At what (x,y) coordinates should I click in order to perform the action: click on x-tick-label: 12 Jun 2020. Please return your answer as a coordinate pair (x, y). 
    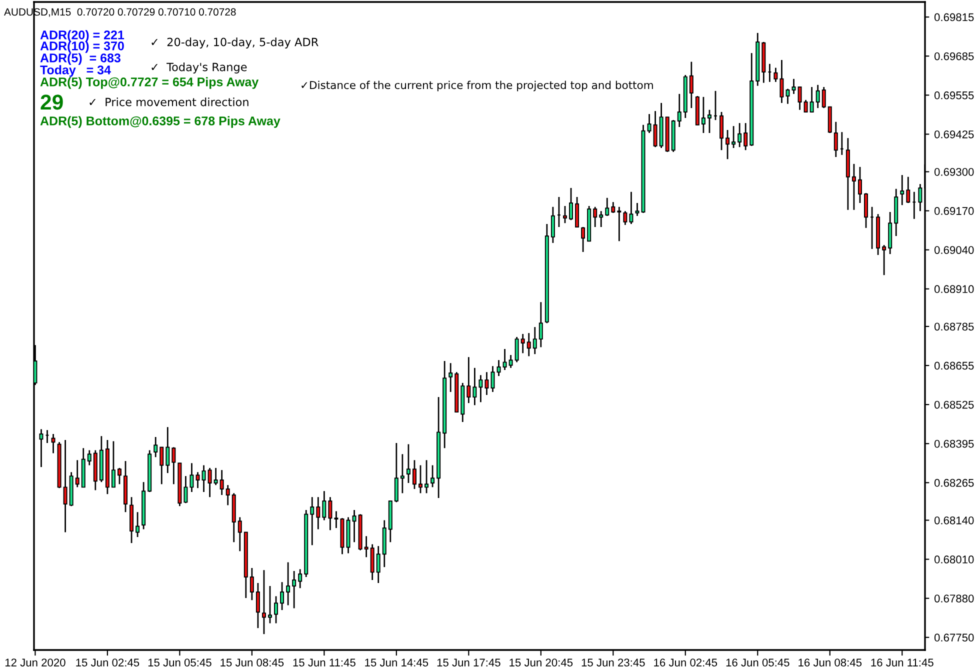
    Looking at the image, I should click on (35, 662).